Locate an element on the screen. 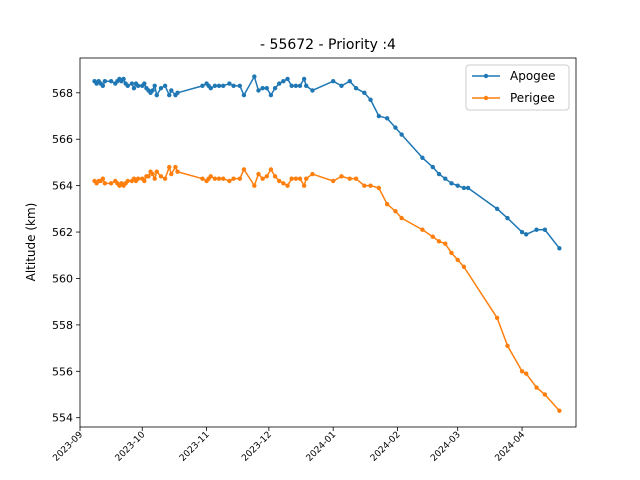 This screenshot has height=480, width=640. y-tick-label: 560 is located at coordinates (62, 278).